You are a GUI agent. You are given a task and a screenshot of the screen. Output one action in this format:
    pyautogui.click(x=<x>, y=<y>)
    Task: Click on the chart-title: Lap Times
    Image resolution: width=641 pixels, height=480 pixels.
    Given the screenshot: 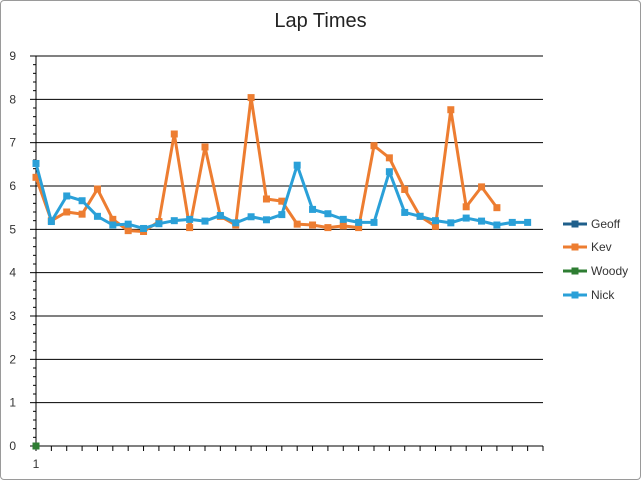 What is the action you would take?
    pyautogui.click(x=320, y=21)
    